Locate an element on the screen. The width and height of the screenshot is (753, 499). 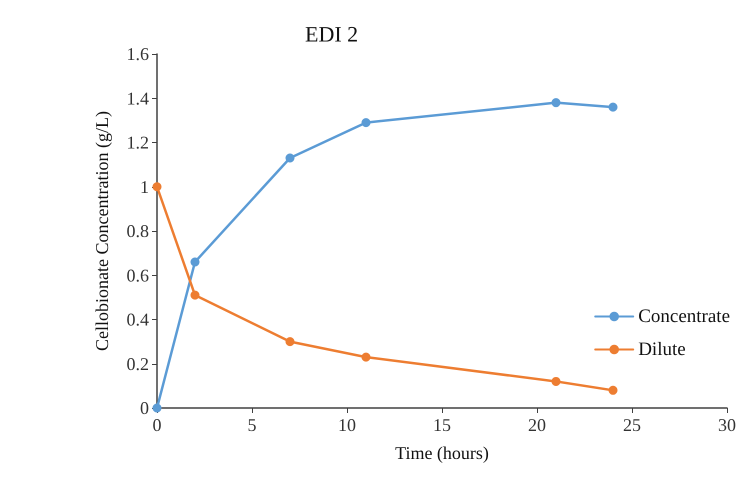
y-tick-label: 1.6 is located at coordinates (137, 54).